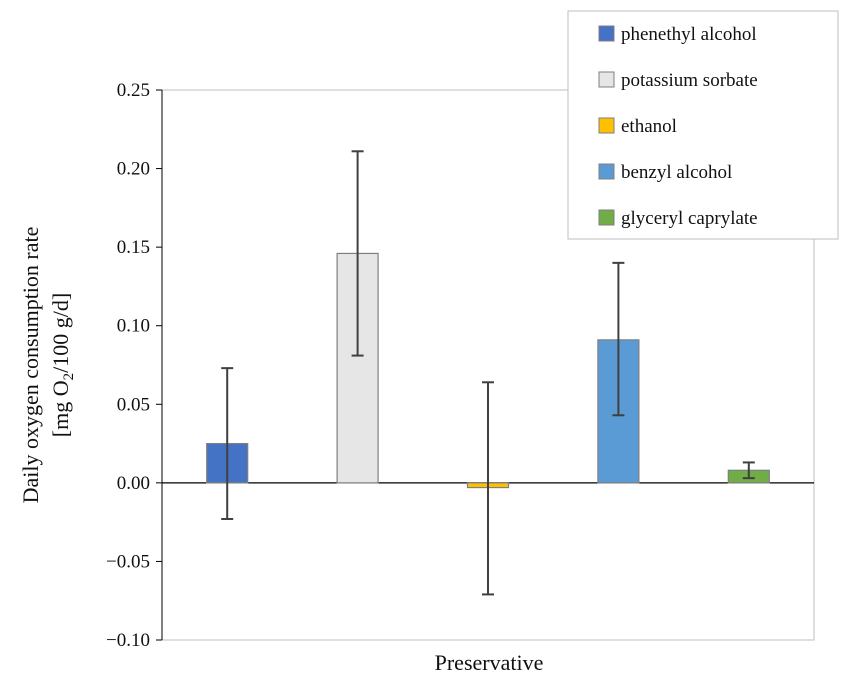  I want to click on legend-label: ethanol, so click(649, 126).